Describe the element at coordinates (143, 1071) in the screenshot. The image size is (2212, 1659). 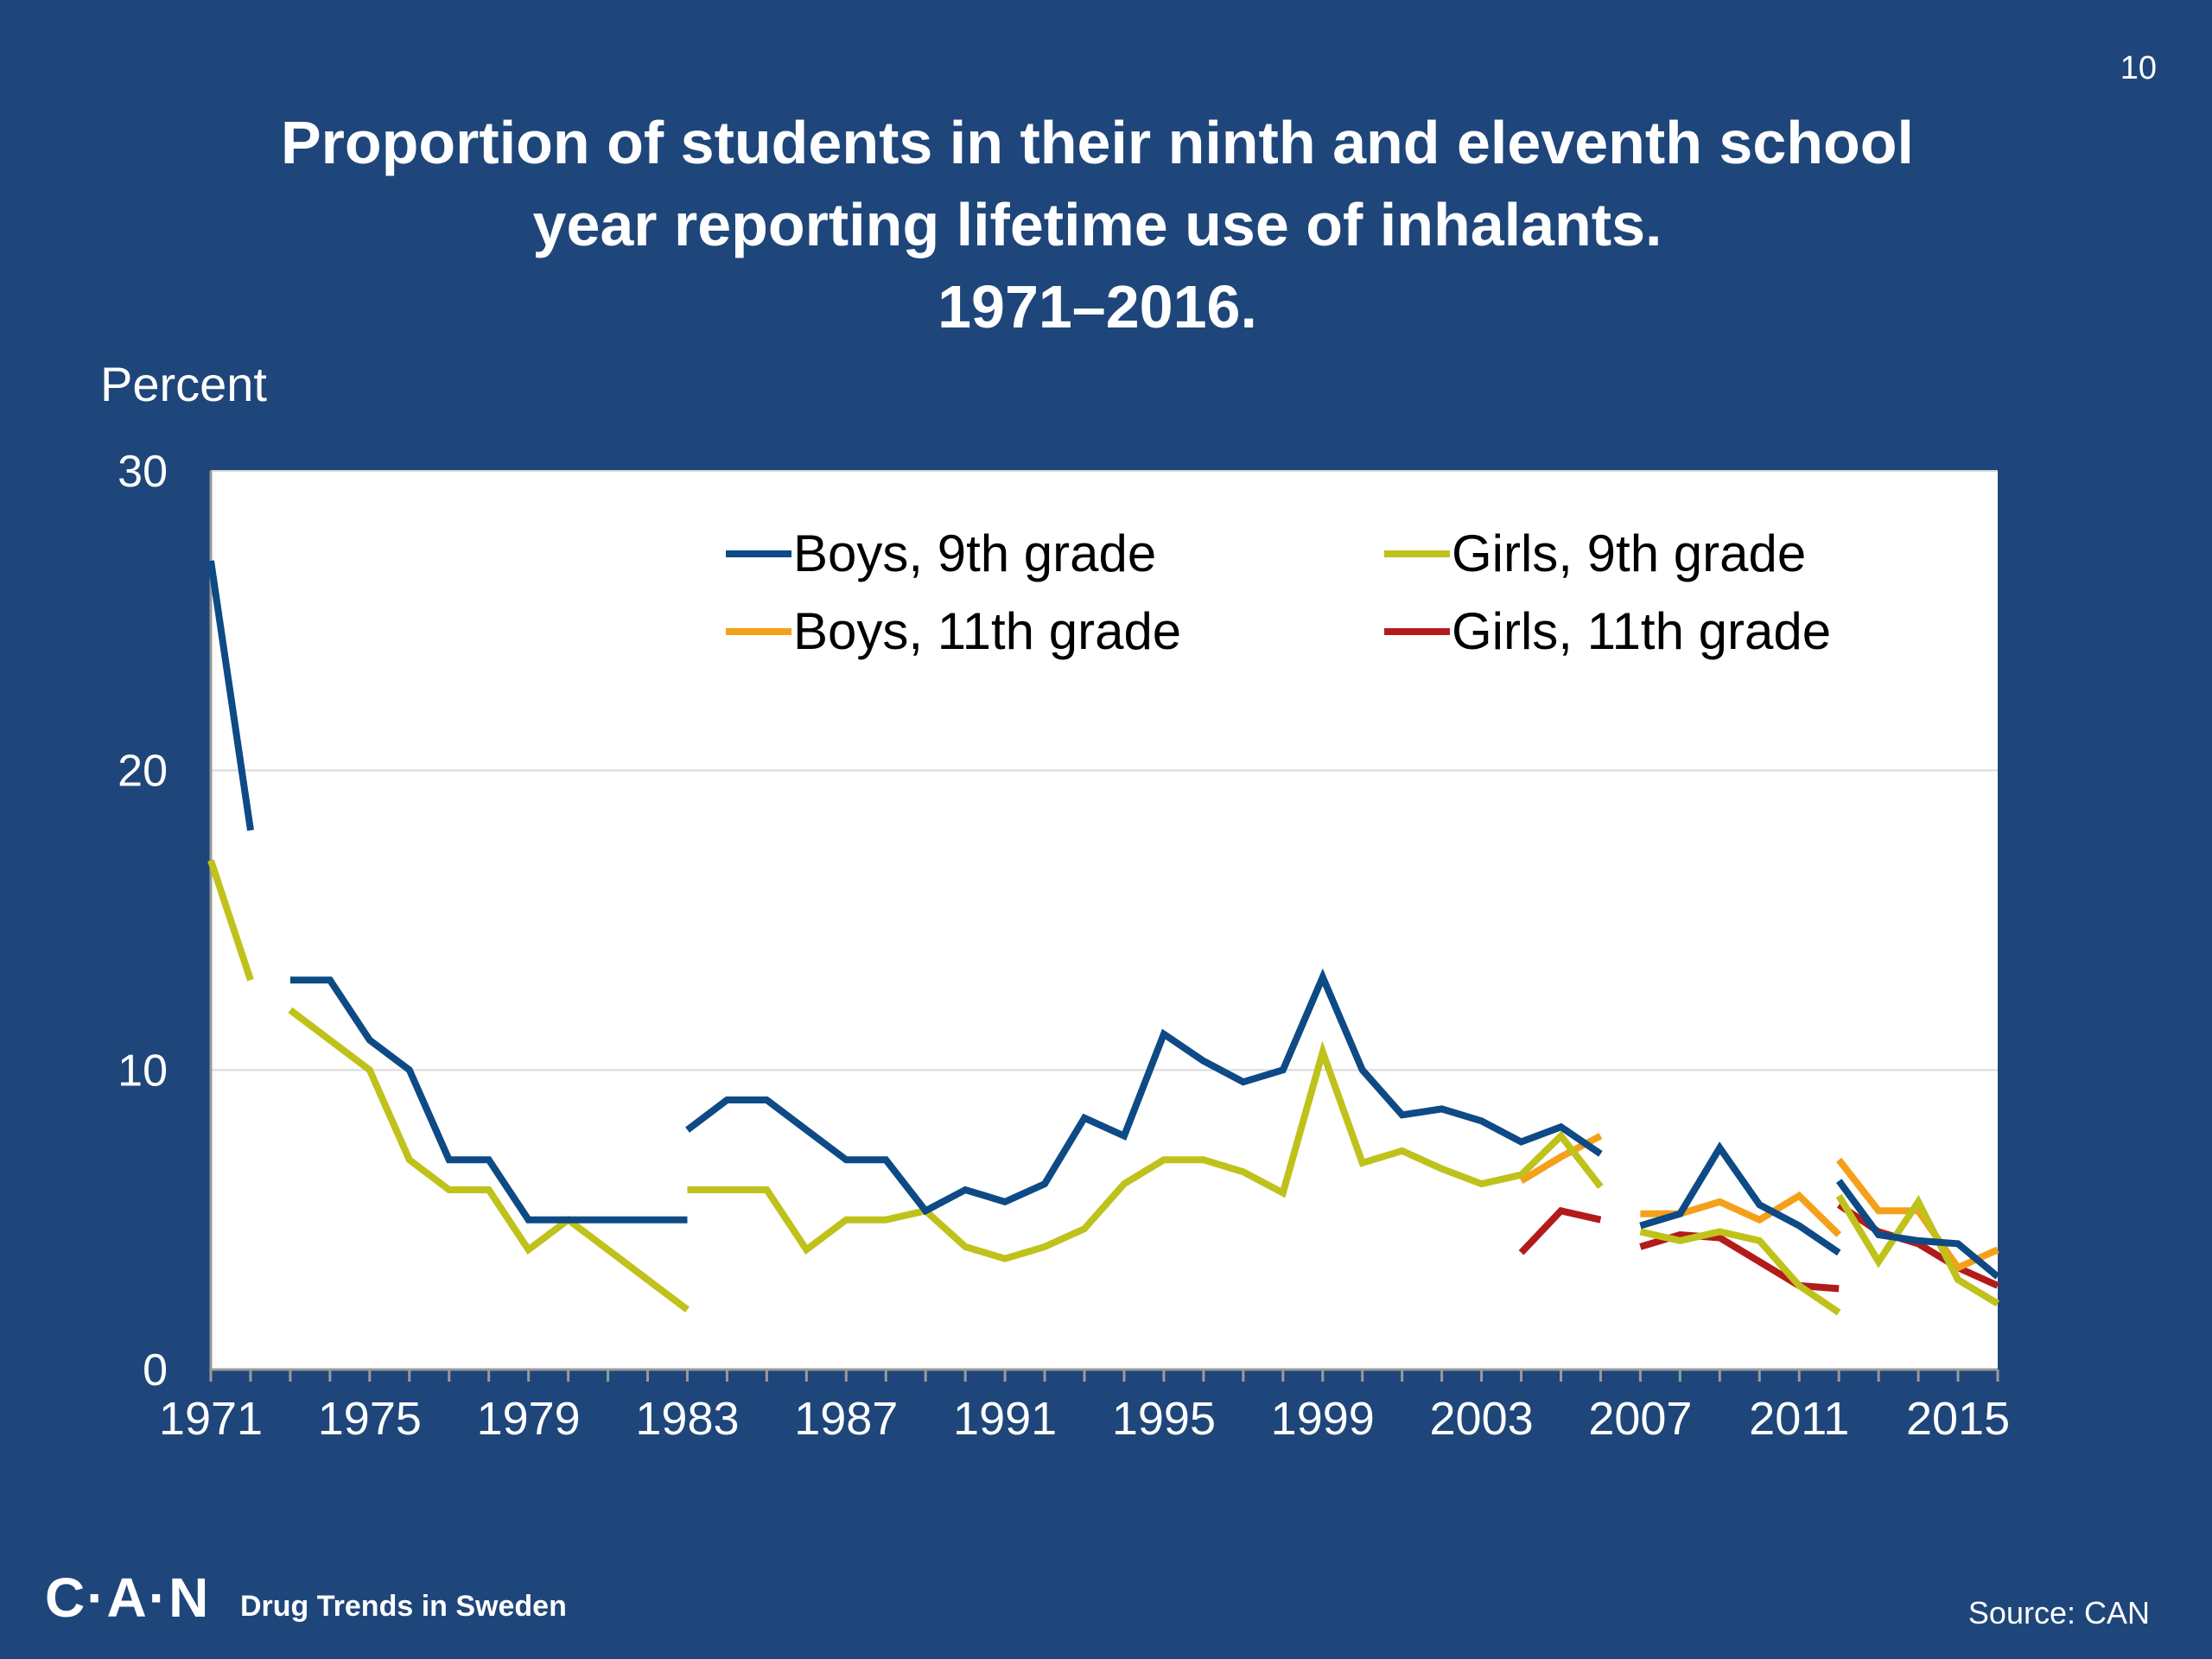
I see `y-tick-label: 10` at that location.